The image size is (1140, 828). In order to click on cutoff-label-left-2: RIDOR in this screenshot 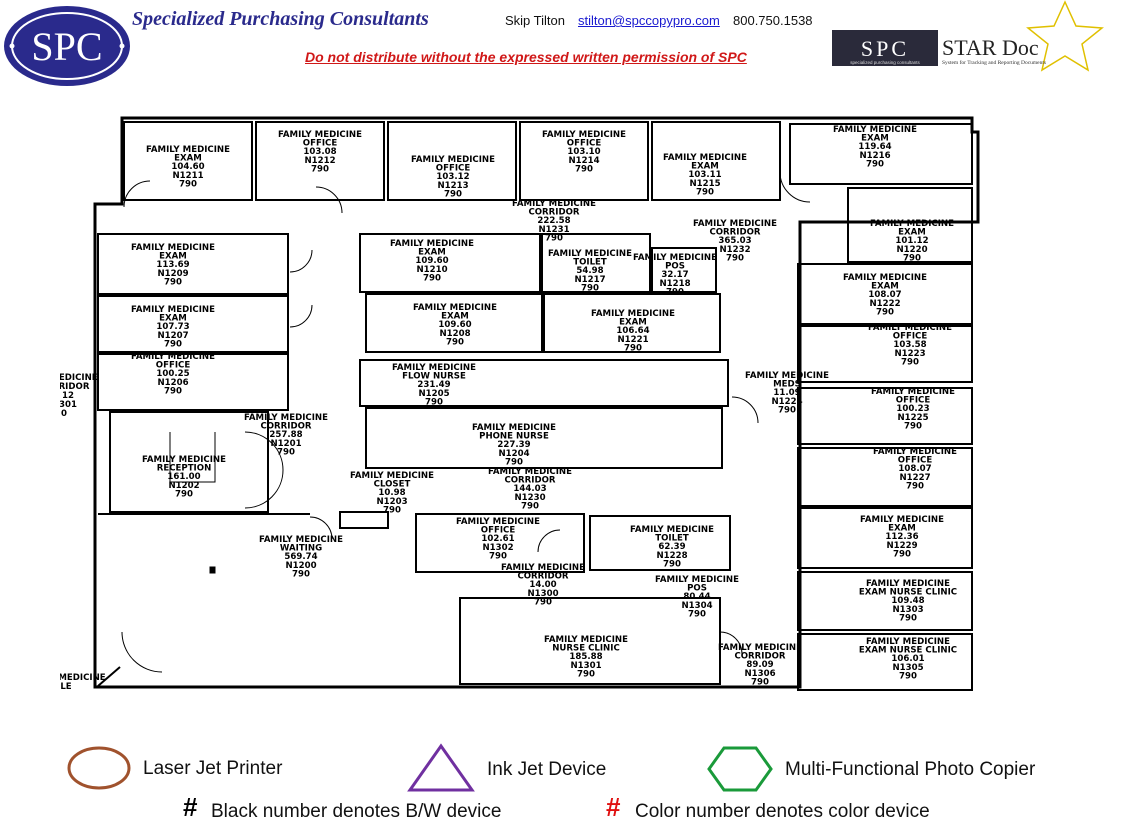, I will do `click(75, 387)`.